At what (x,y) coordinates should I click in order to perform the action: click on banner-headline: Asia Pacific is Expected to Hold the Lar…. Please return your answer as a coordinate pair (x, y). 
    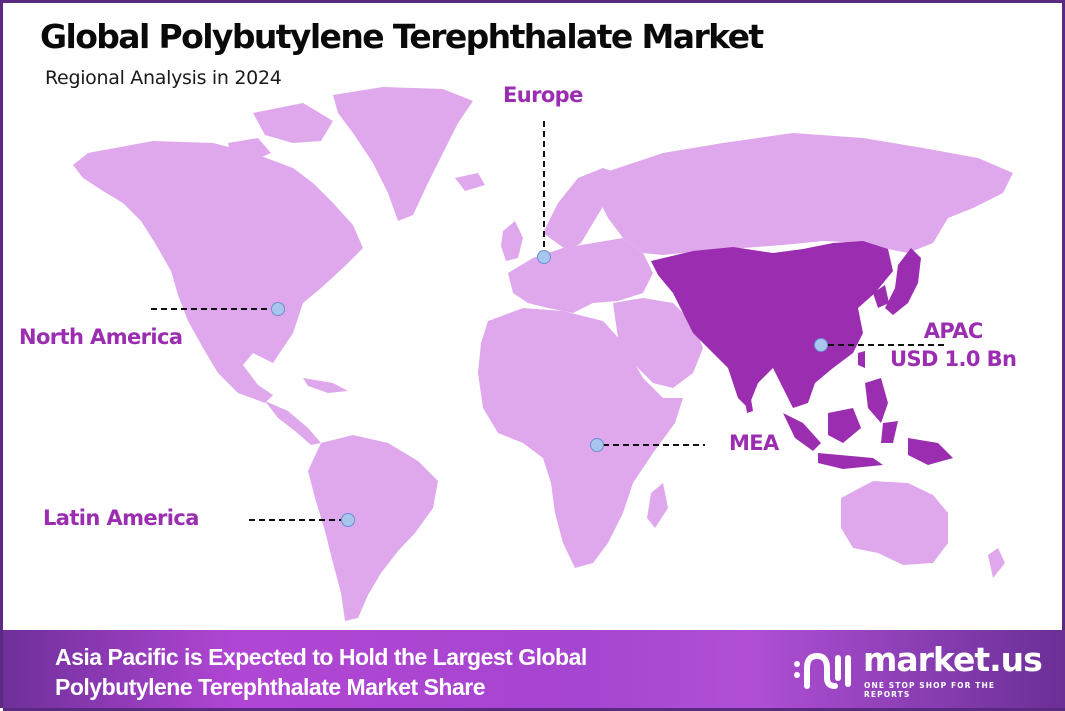
    Looking at the image, I should click on (321, 672).